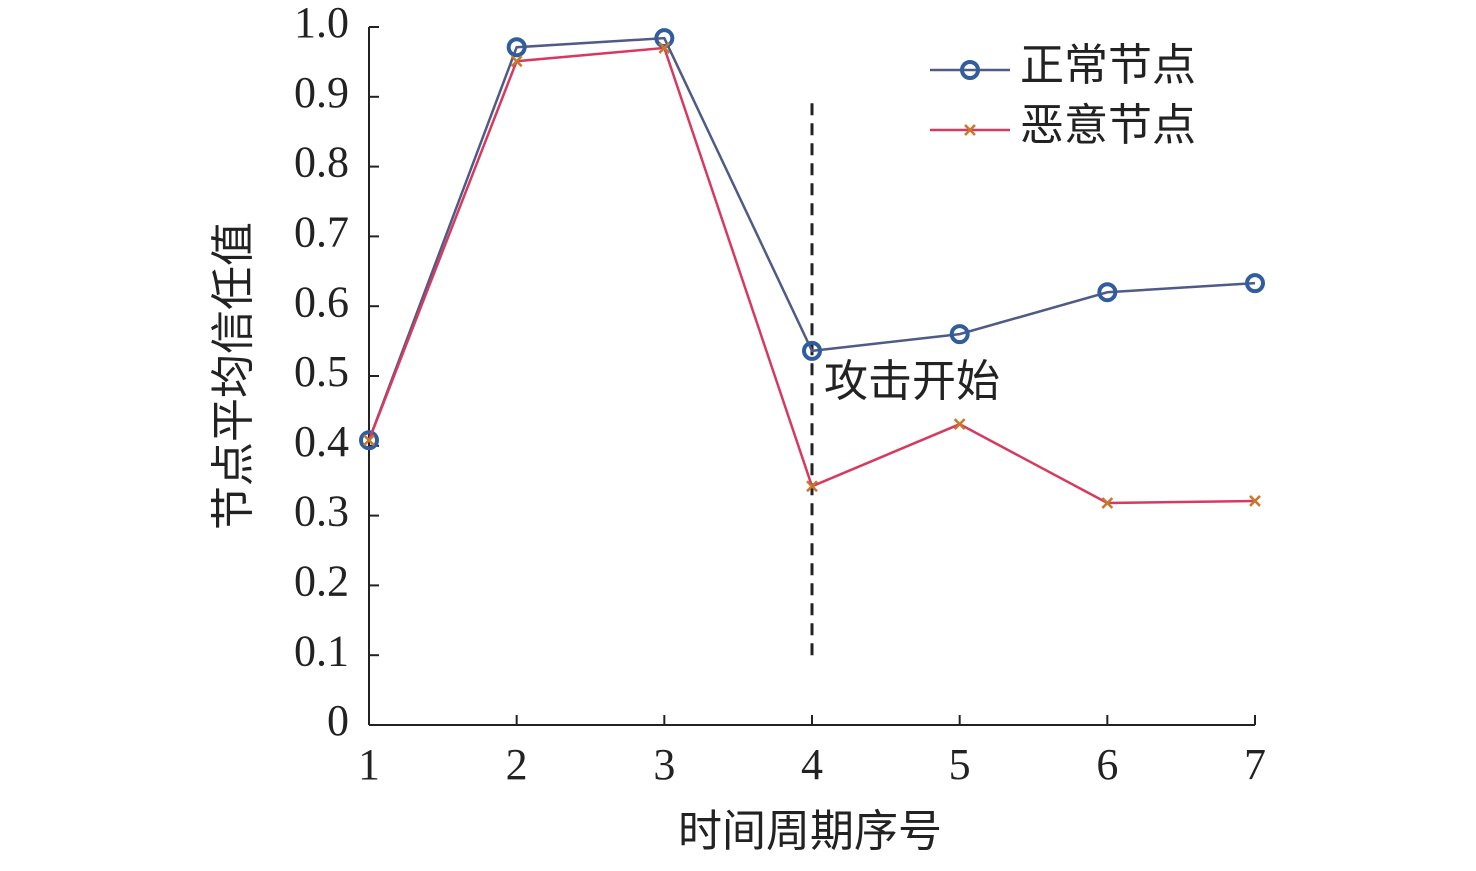  Describe the element at coordinates (321, 92) in the screenshot. I see `y-tick-label: 0.9` at that location.